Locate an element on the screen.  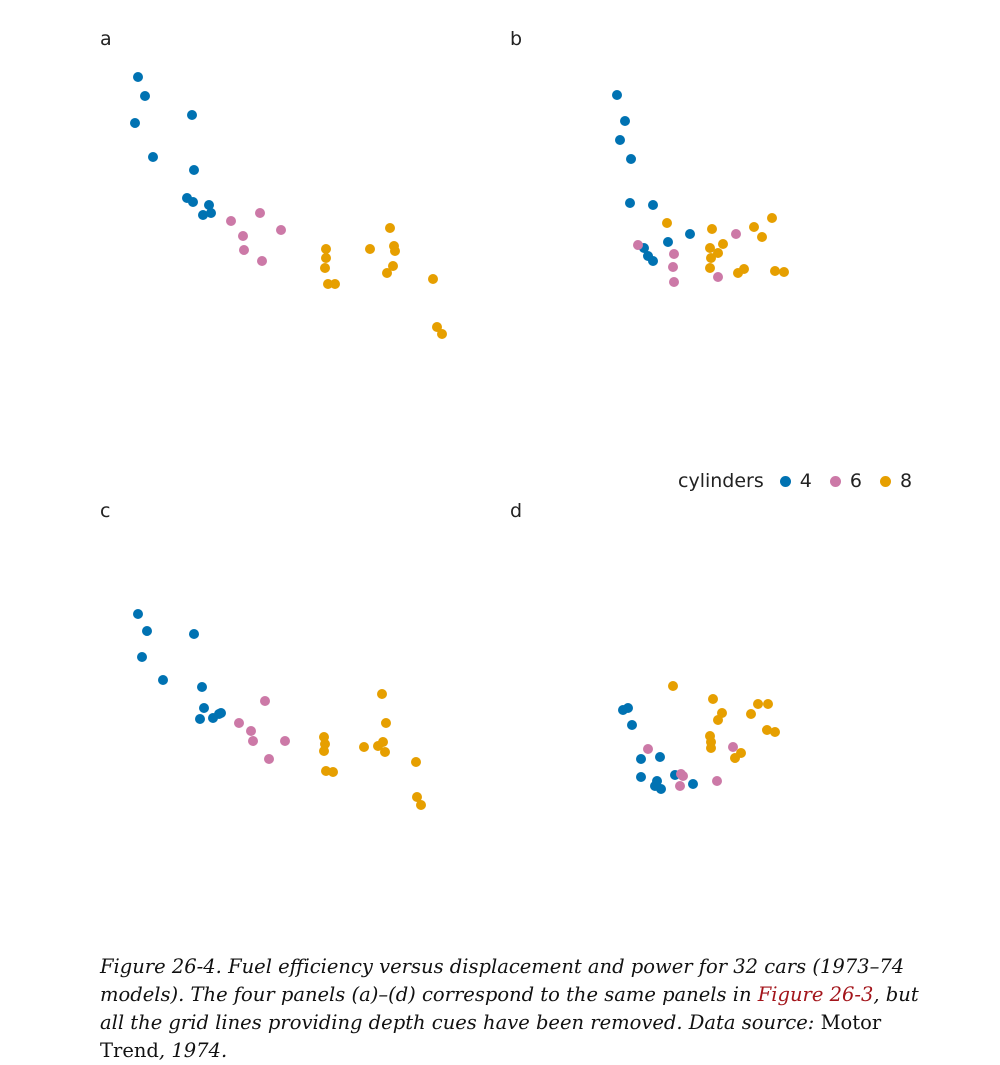
panel-b-points is located at coordinates (700, 188).